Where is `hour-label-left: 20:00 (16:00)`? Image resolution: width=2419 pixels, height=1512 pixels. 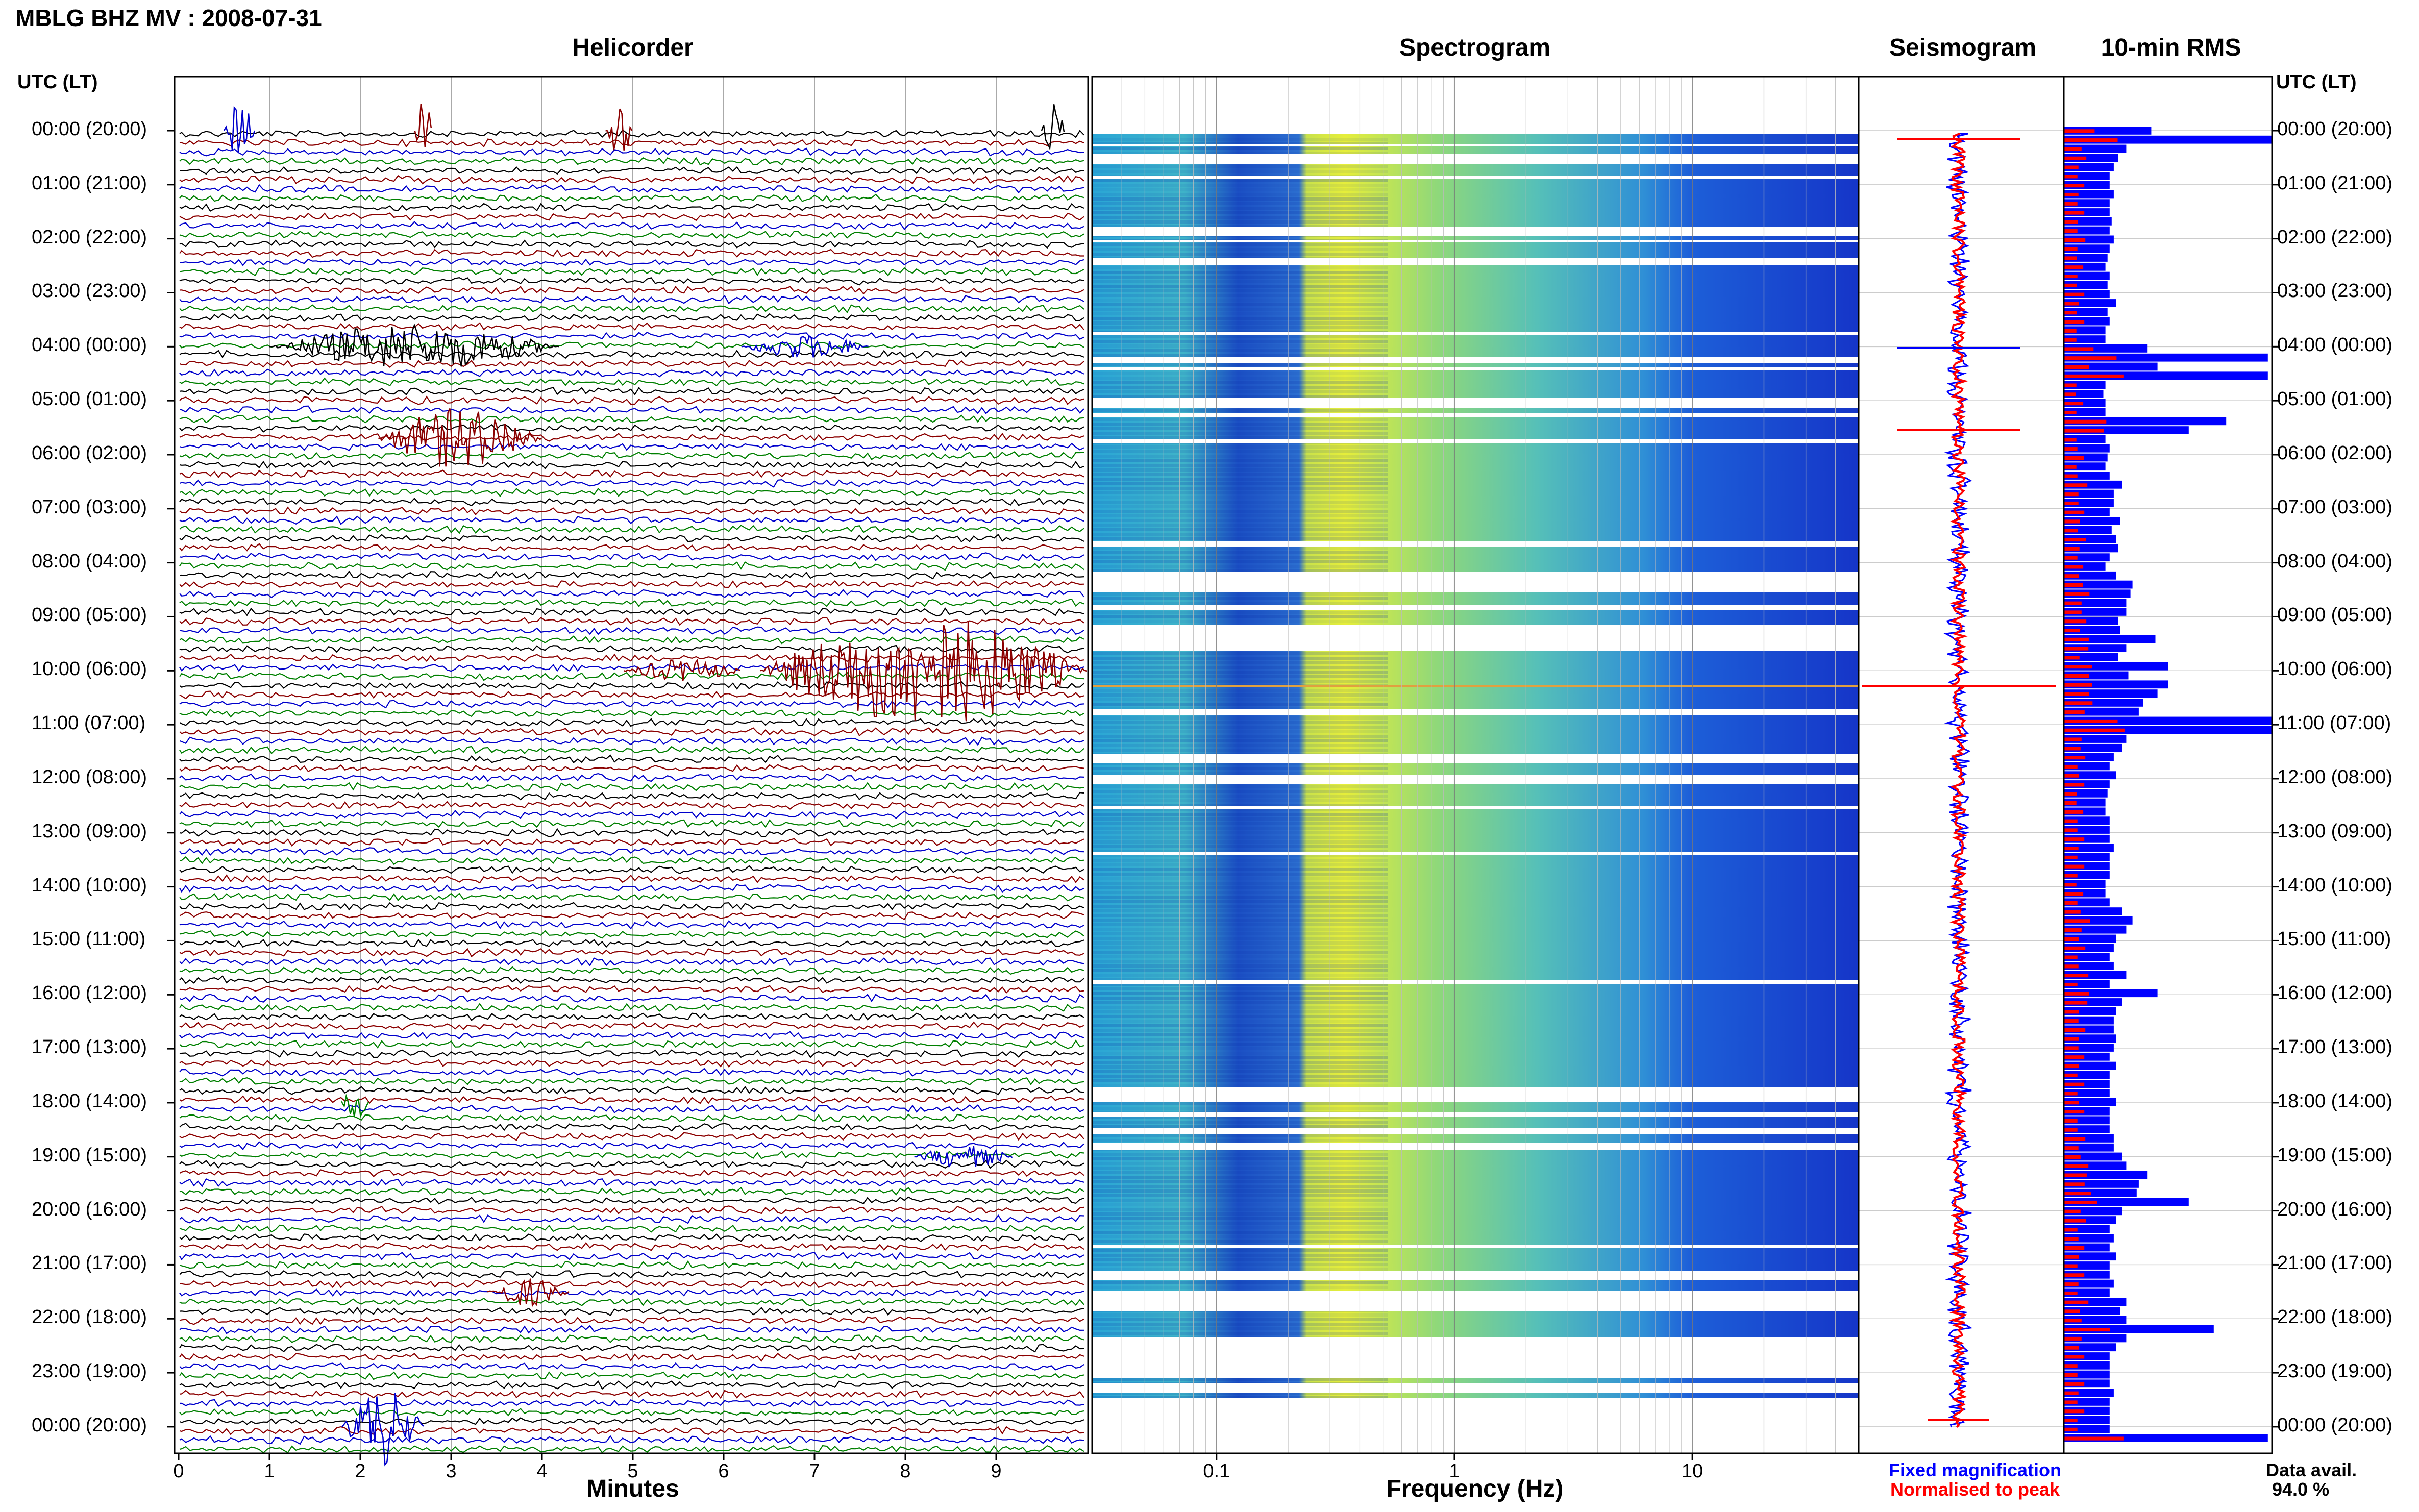
hour-label-left: 20:00 (16:00) is located at coordinates (89, 1209).